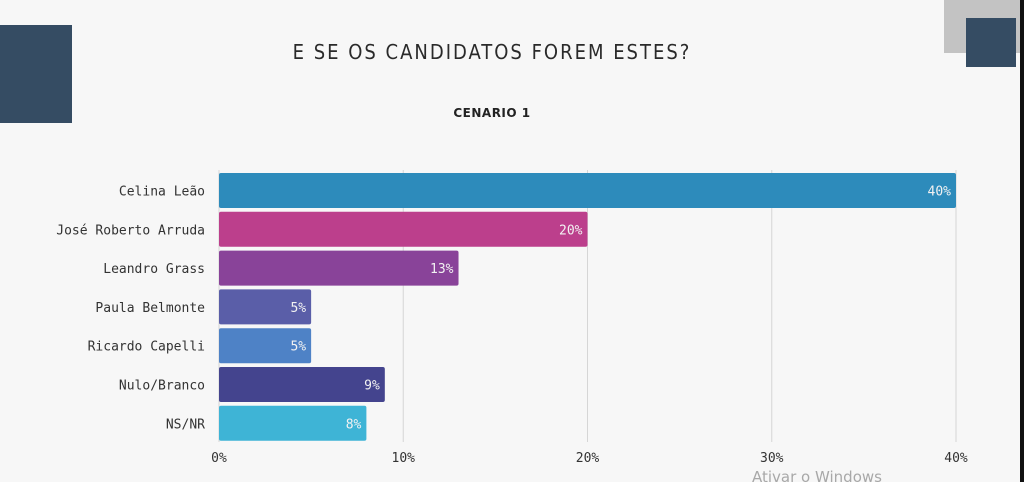  I want to click on value-label-4: 5%, so click(298, 347).